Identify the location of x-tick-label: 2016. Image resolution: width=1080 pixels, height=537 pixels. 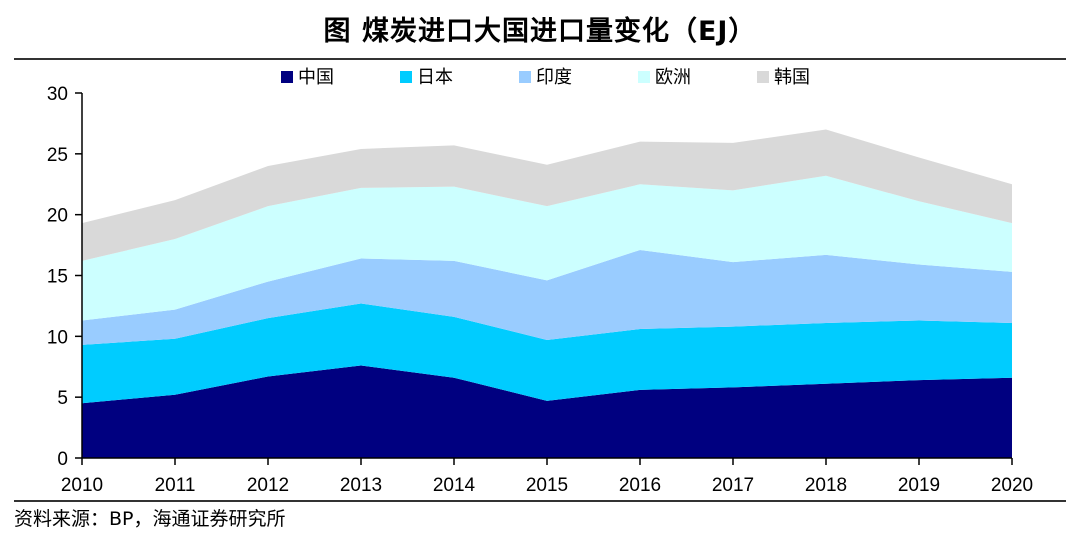
(640, 485).